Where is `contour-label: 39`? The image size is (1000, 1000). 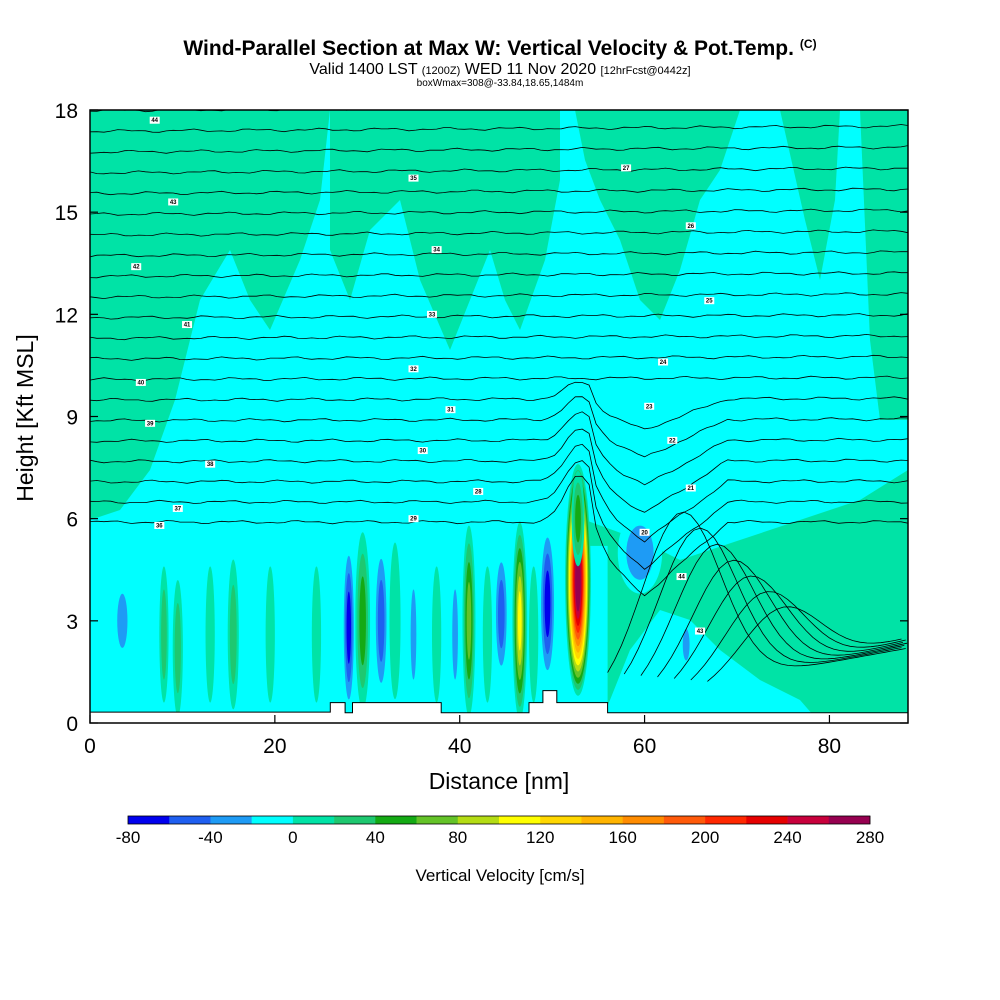
contour-label: 39 is located at coordinates (150, 423).